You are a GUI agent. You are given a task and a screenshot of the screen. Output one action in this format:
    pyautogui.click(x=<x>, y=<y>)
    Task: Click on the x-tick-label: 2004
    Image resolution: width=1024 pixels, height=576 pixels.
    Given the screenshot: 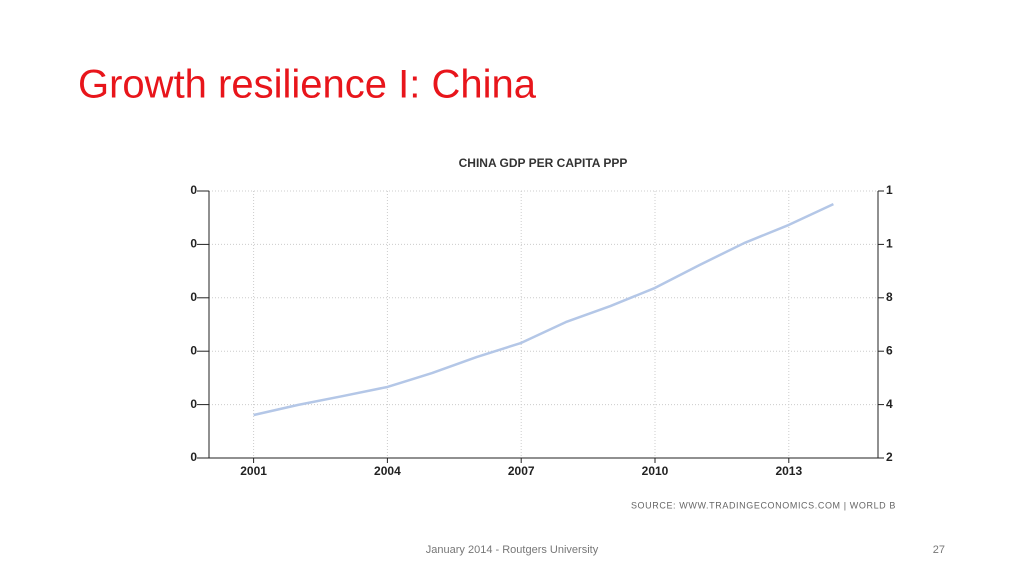 What is the action you would take?
    pyautogui.click(x=387, y=471)
    